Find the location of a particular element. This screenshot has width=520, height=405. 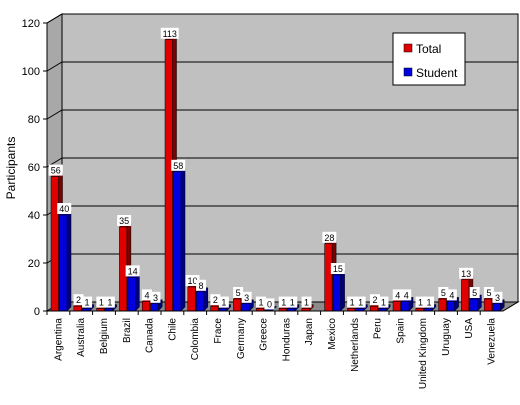

data-label-student-spain: 4 is located at coordinates (406, 295).